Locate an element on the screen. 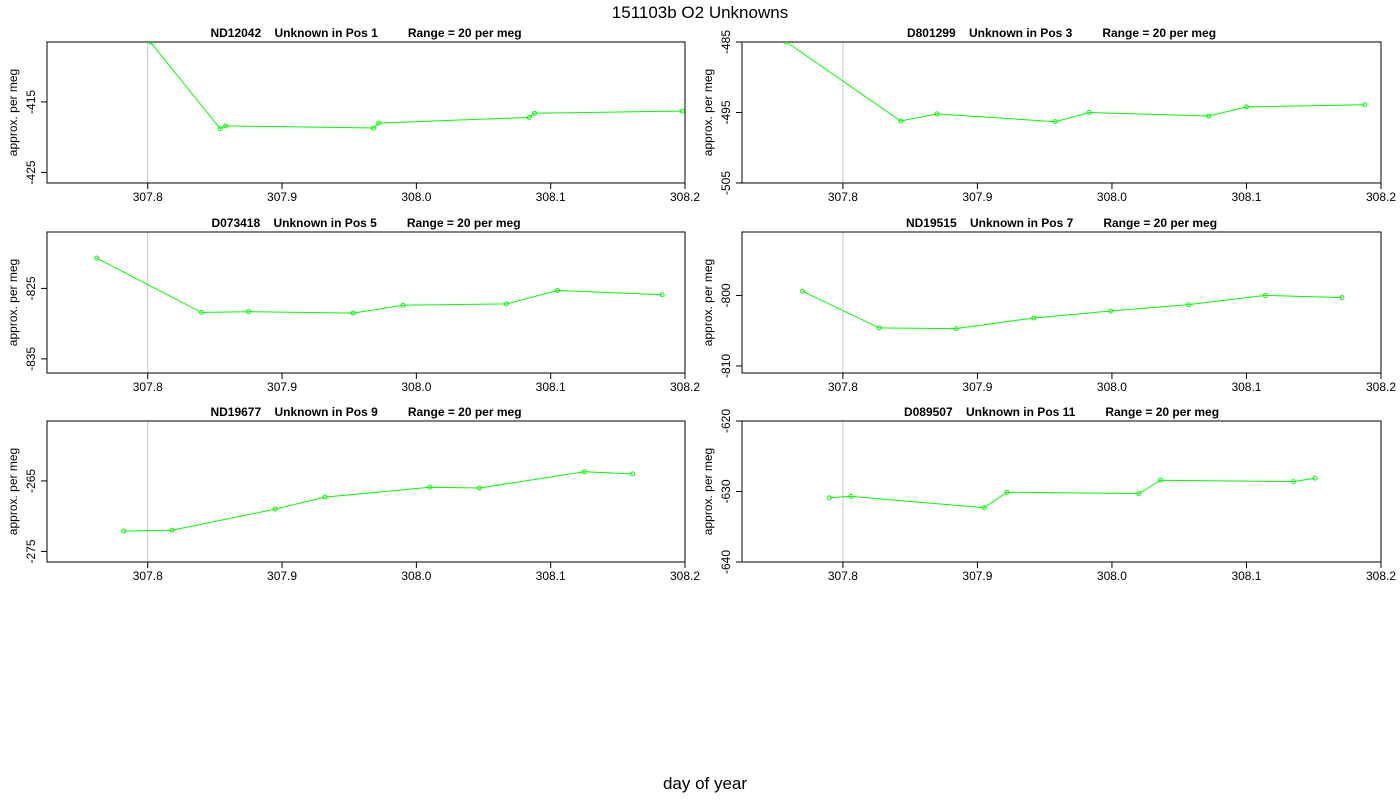  y-tick-label: -265 is located at coordinates (31, 481).